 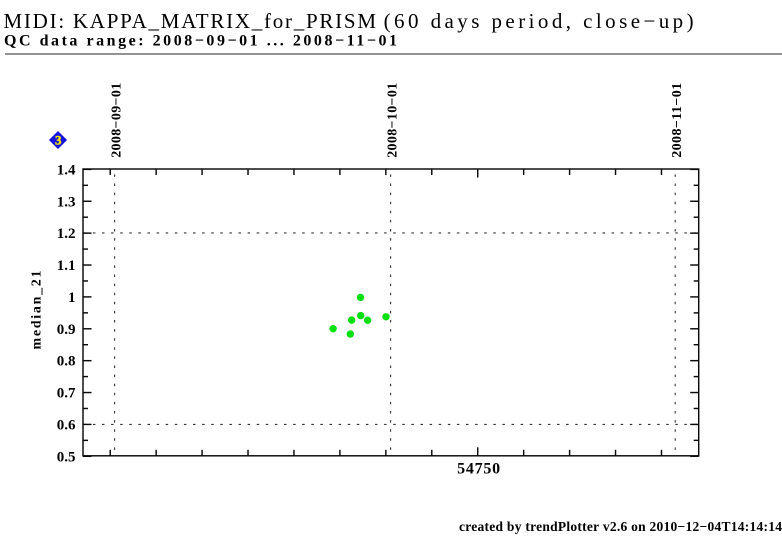 I want to click on svg-text: 0.8, so click(x=66, y=362).